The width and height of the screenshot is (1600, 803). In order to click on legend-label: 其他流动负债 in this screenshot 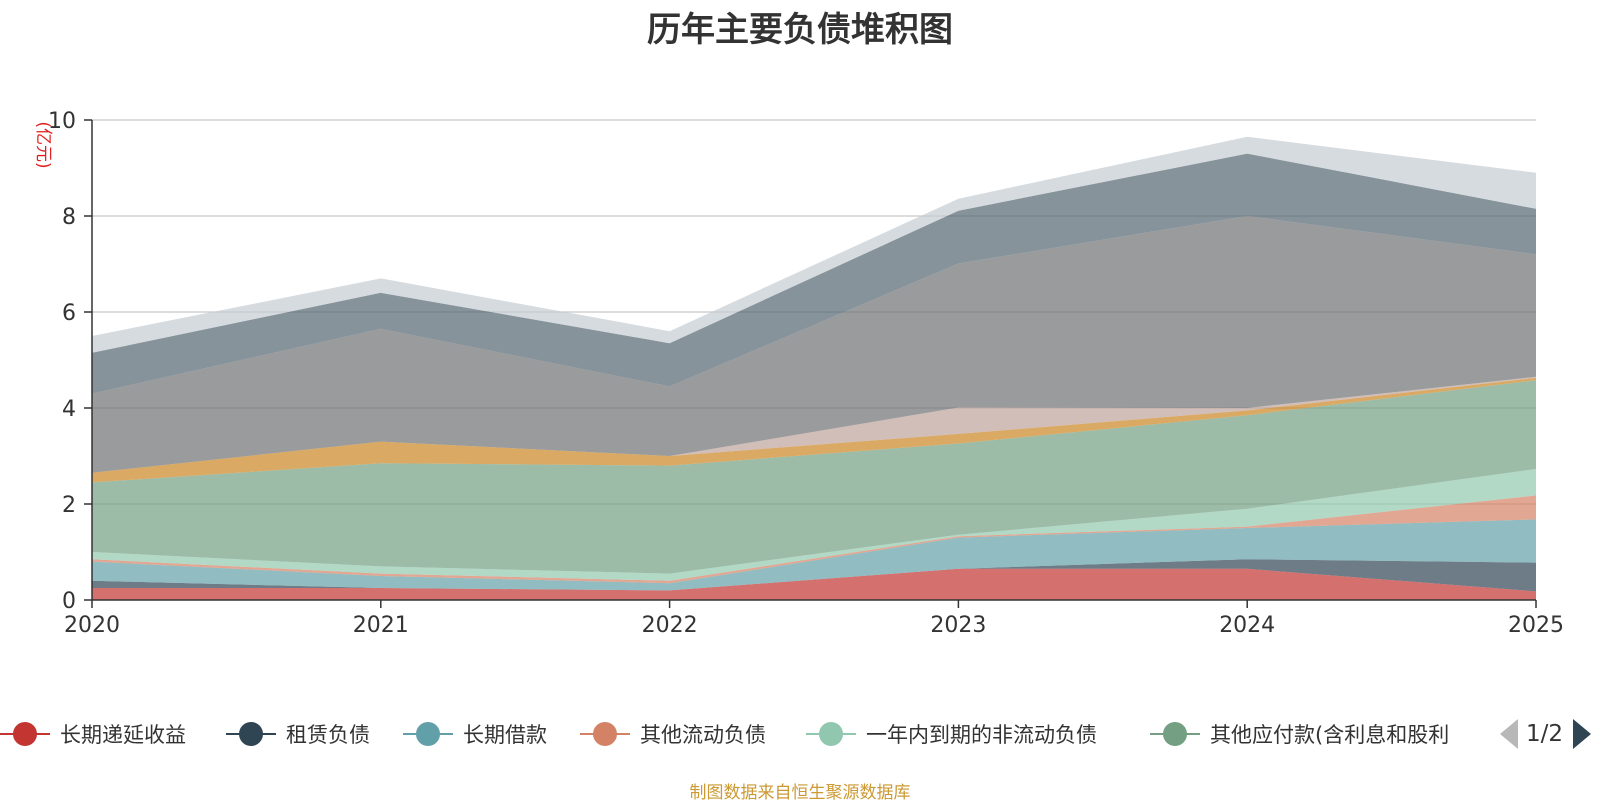, I will do `click(703, 735)`.